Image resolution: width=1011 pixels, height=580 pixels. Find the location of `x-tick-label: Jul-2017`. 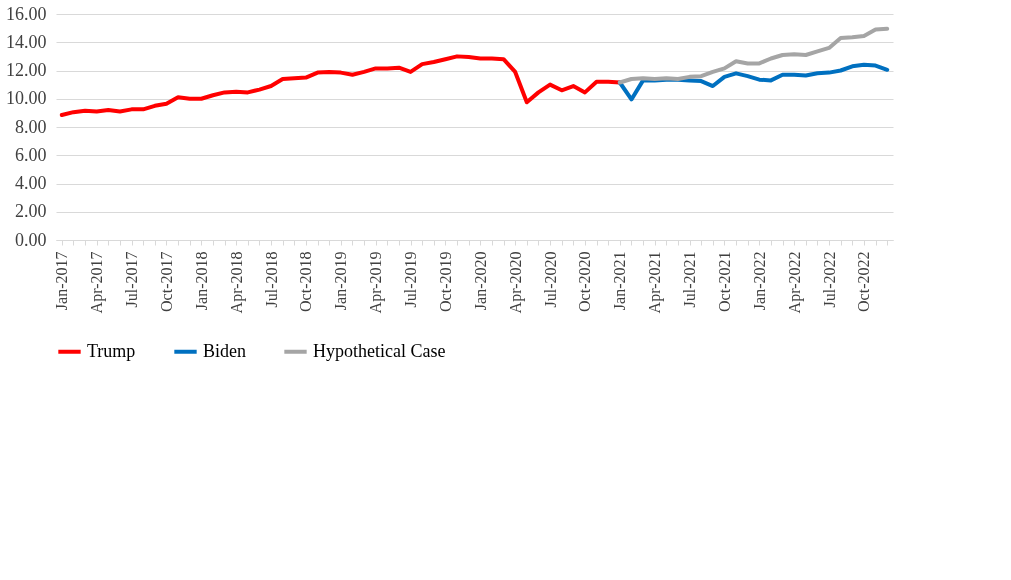

x-tick-label: Jul-2017 is located at coordinates (132, 279).